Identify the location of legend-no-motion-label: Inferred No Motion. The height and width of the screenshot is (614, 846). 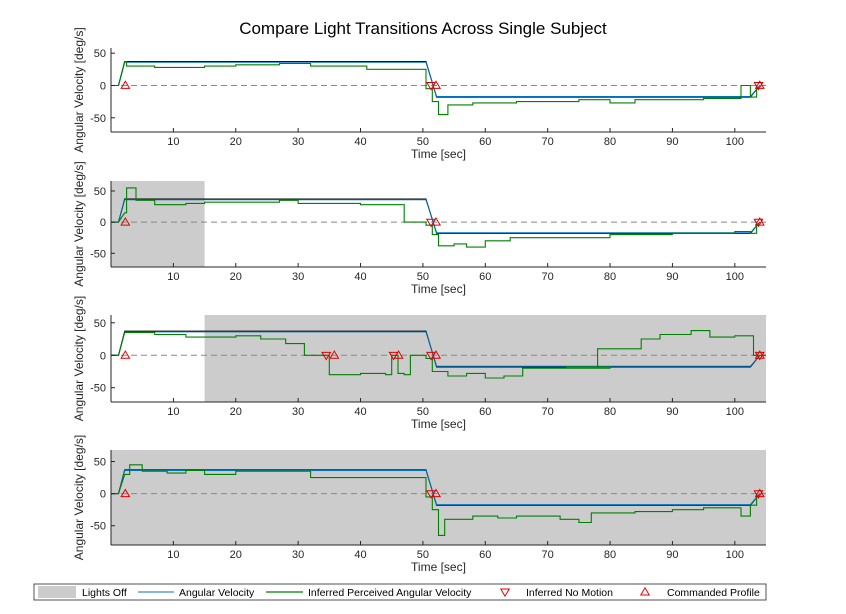
(569, 593).